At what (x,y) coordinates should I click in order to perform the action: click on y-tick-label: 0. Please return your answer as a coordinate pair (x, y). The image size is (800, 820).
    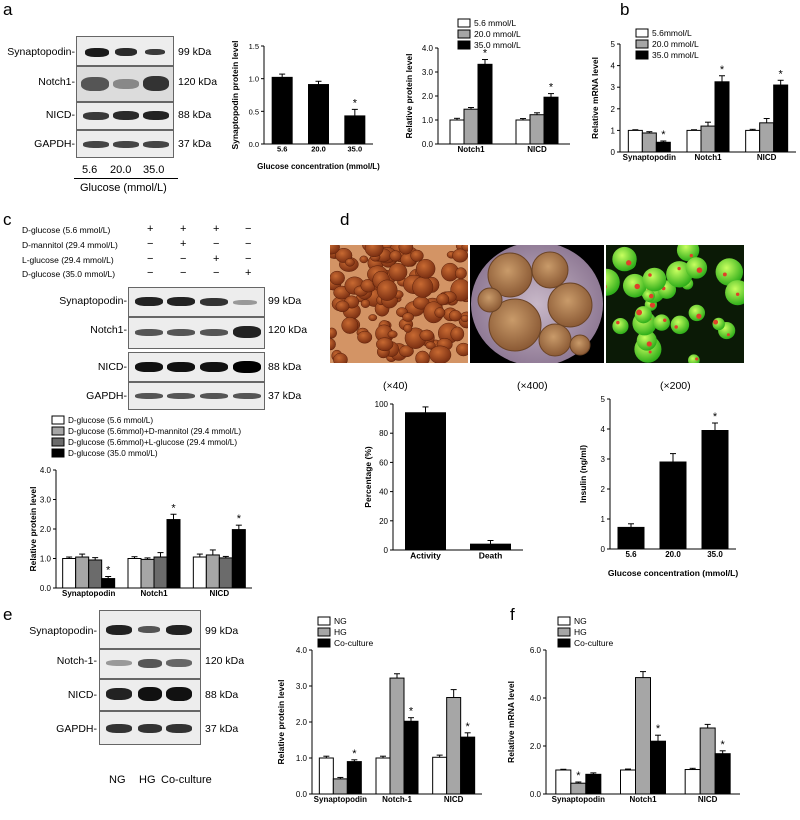
    Looking at the image, I should click on (386, 550).